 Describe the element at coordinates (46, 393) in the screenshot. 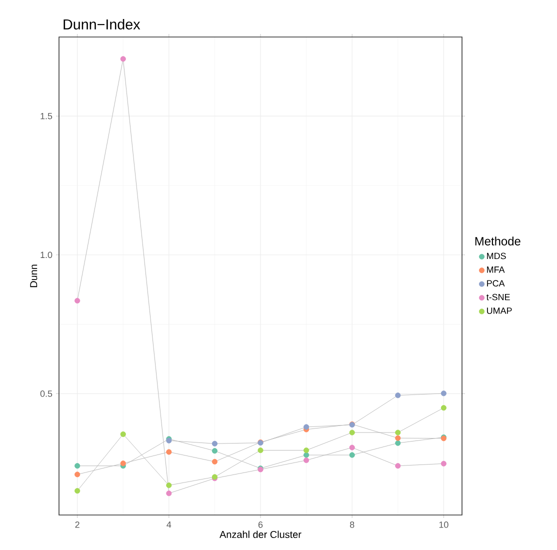

I see `y-tick-label: 0.5` at that location.